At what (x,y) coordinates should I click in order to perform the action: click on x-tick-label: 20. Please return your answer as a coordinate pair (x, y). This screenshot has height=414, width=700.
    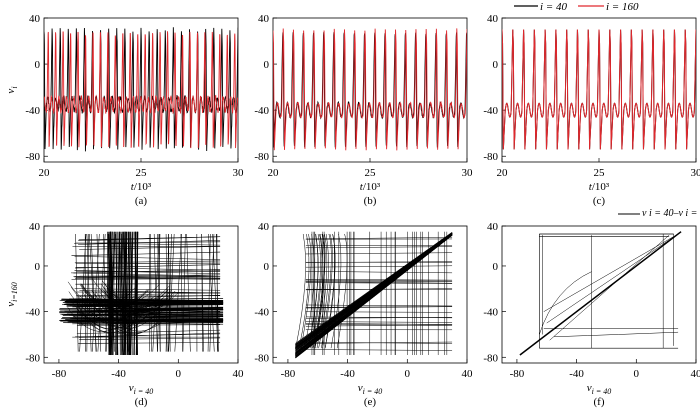
    Looking at the image, I should click on (503, 173).